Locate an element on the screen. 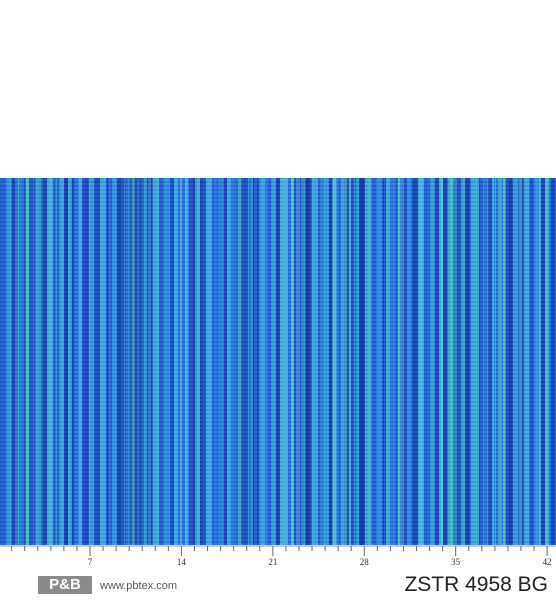 Image resolution: width=556 pixels, height=600 pixels. ruler: 7 14 21 28 35 42 is located at coordinates (278, 556).